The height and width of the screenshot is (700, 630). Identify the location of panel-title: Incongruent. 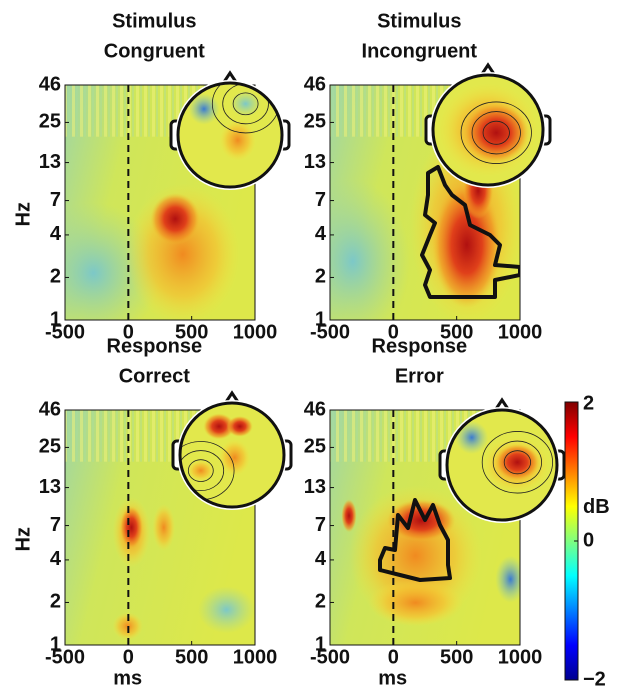
(420, 51).